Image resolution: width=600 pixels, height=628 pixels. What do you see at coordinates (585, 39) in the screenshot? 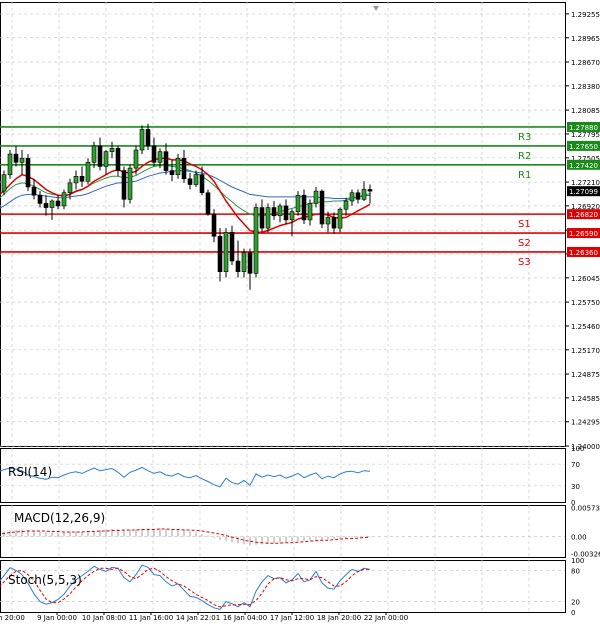
I see `y-tick-label: 1.28965` at bounding box center [585, 39].